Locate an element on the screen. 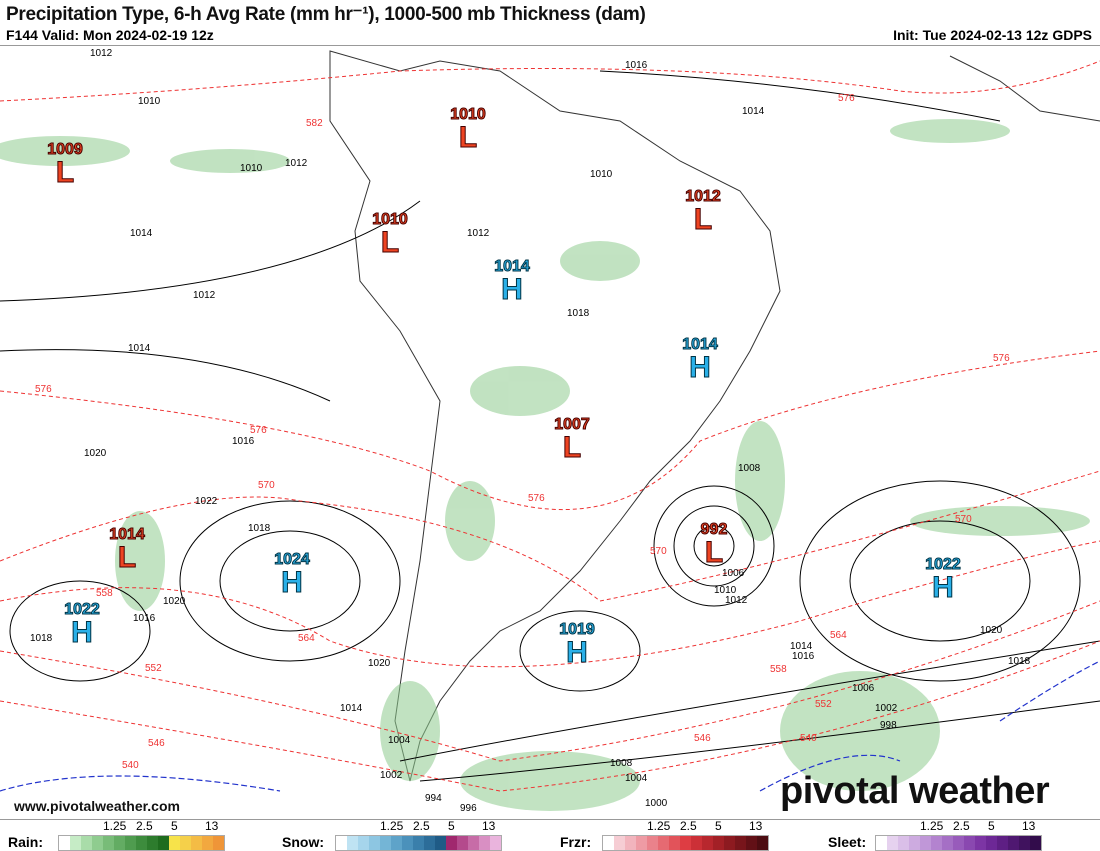 The image size is (1100, 851). isobar-label: 998 is located at coordinates (888, 725).